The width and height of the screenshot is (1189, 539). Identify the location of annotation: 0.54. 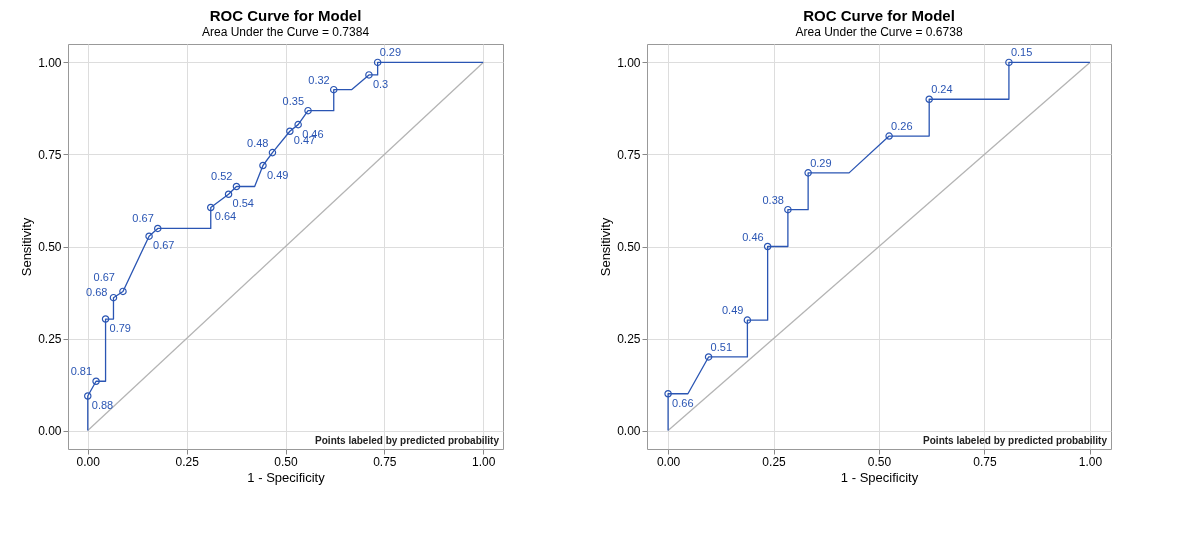
(243, 203).